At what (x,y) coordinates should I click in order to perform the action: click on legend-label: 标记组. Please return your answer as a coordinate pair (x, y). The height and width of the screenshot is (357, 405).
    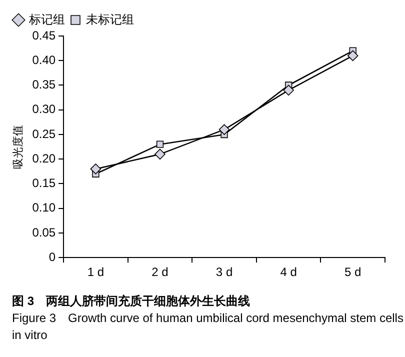
    Looking at the image, I should click on (46, 19).